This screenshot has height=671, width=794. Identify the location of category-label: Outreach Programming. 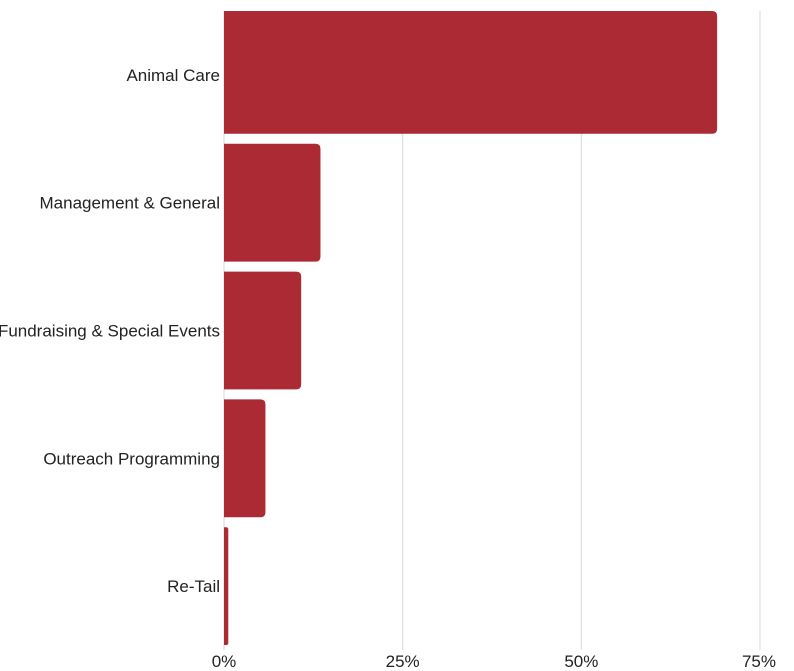
(131, 458).